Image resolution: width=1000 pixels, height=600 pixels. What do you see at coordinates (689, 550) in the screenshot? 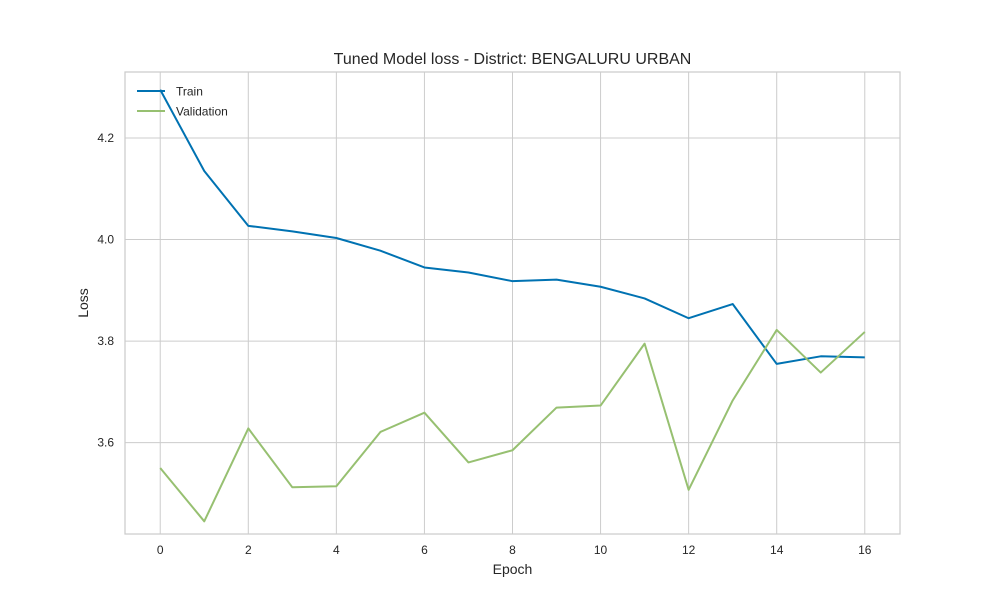
I see `x-tick-label: 12` at bounding box center [689, 550].